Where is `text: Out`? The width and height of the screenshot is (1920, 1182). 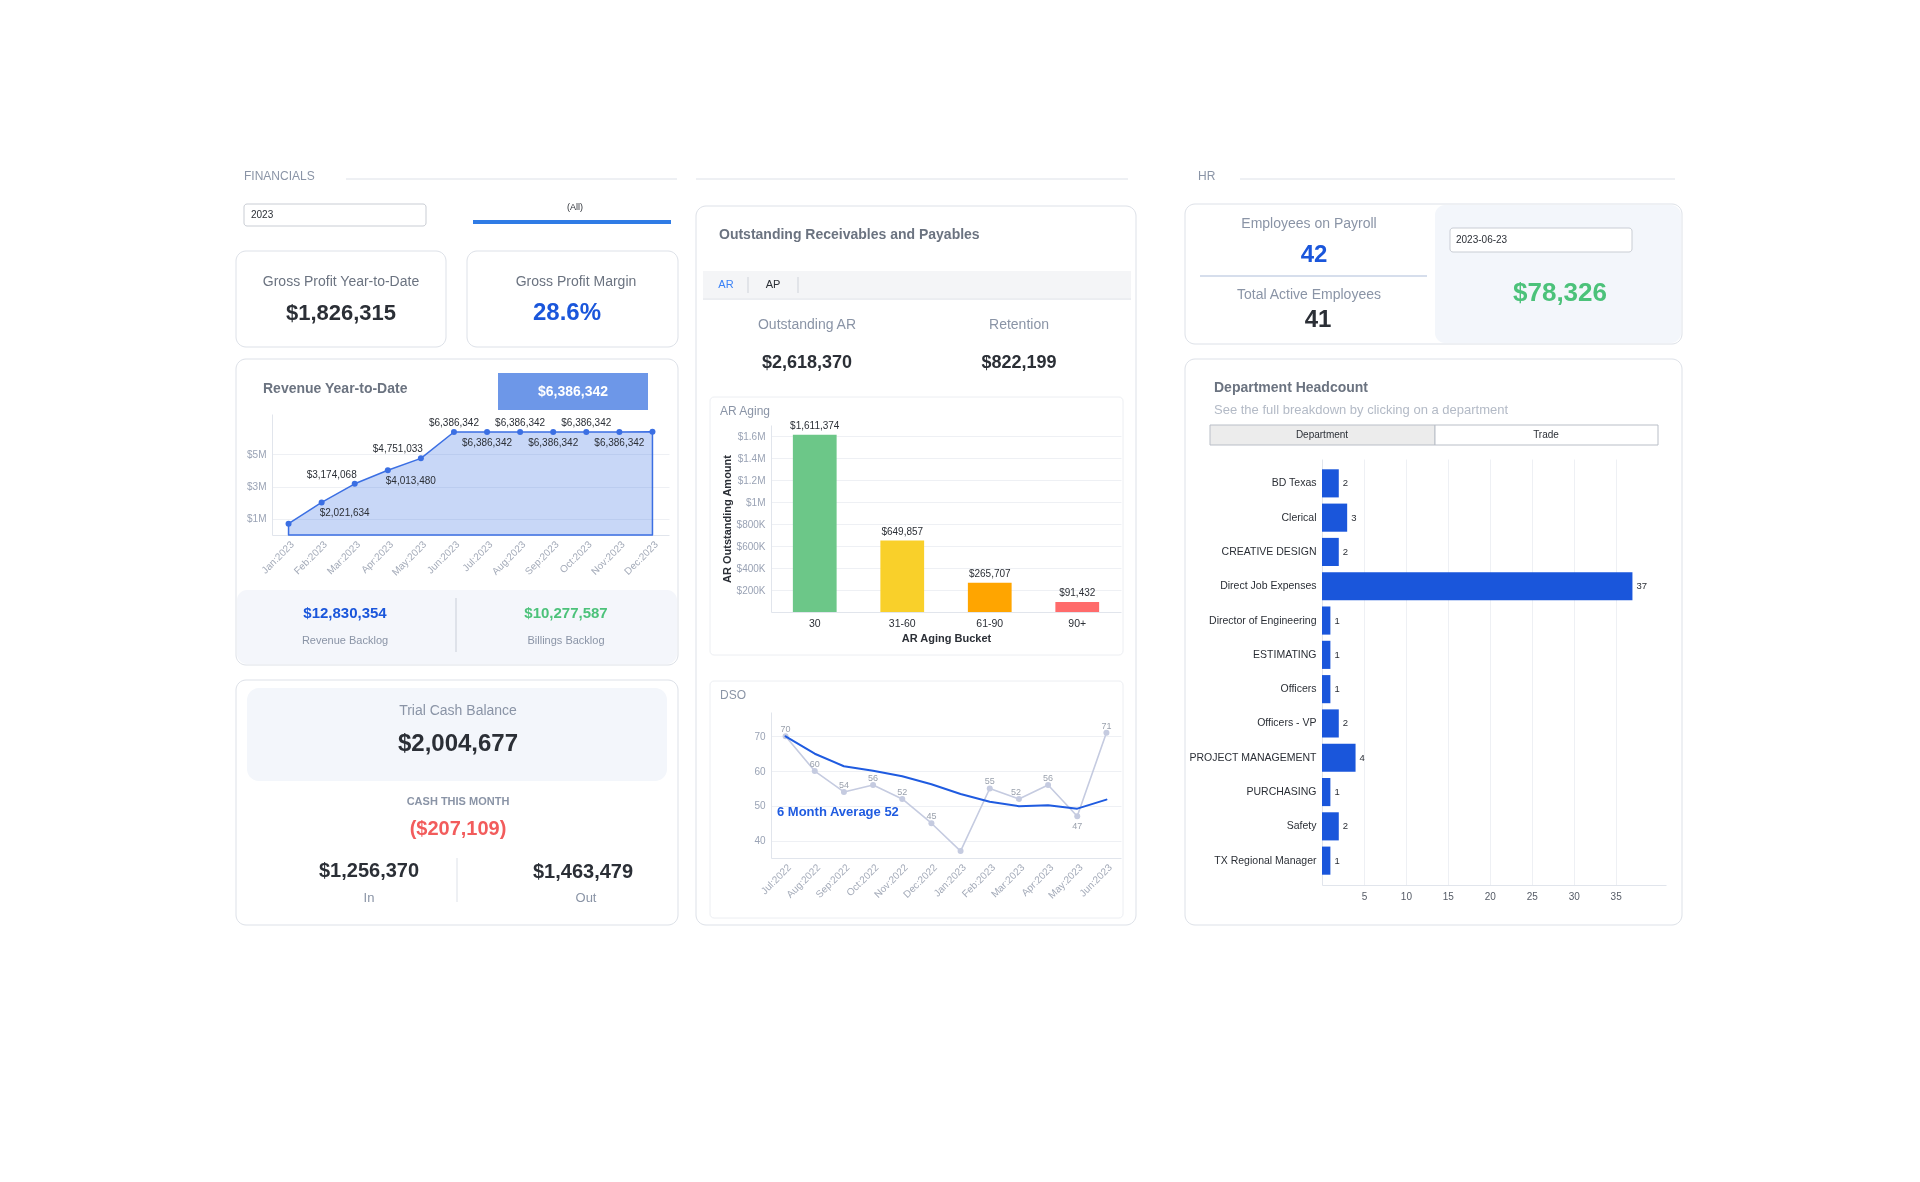
text: Out is located at coordinates (586, 897).